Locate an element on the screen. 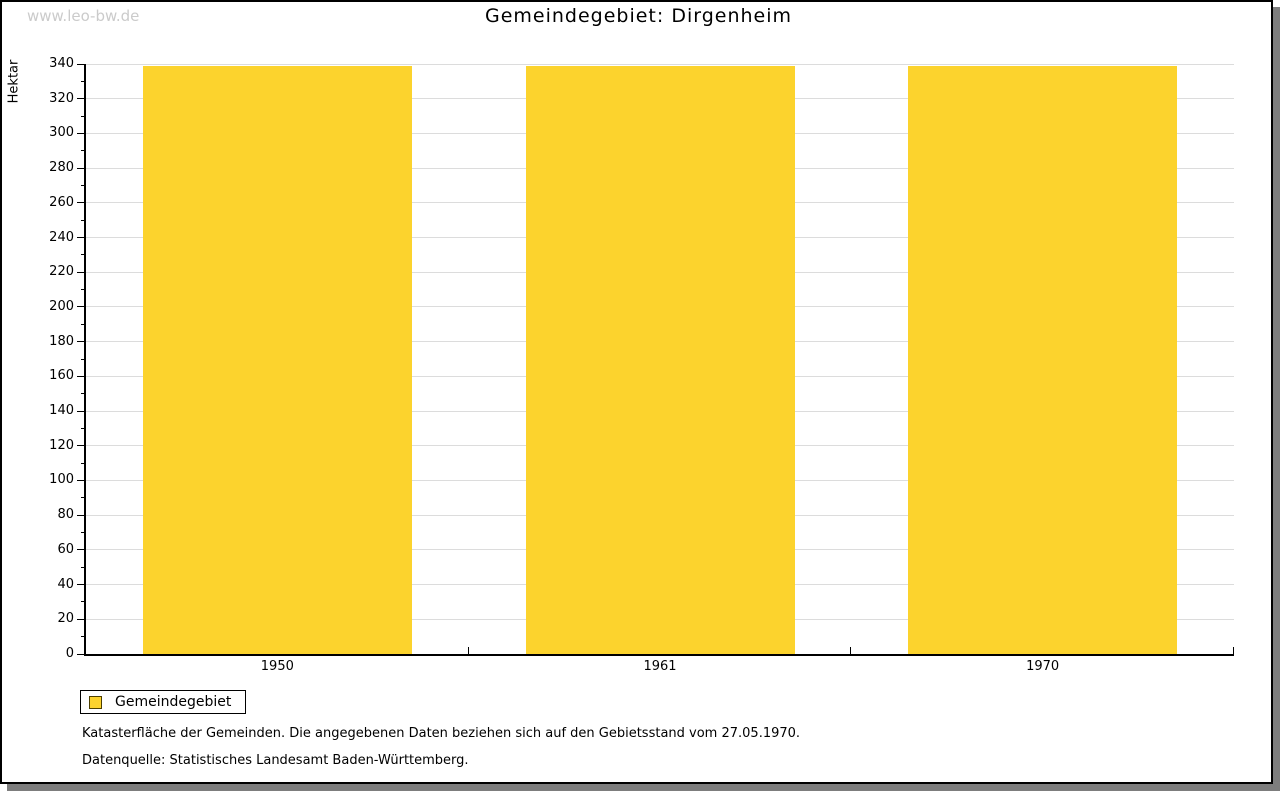 The image size is (1280, 791). y-tick-label: 260 is located at coordinates (61, 202).